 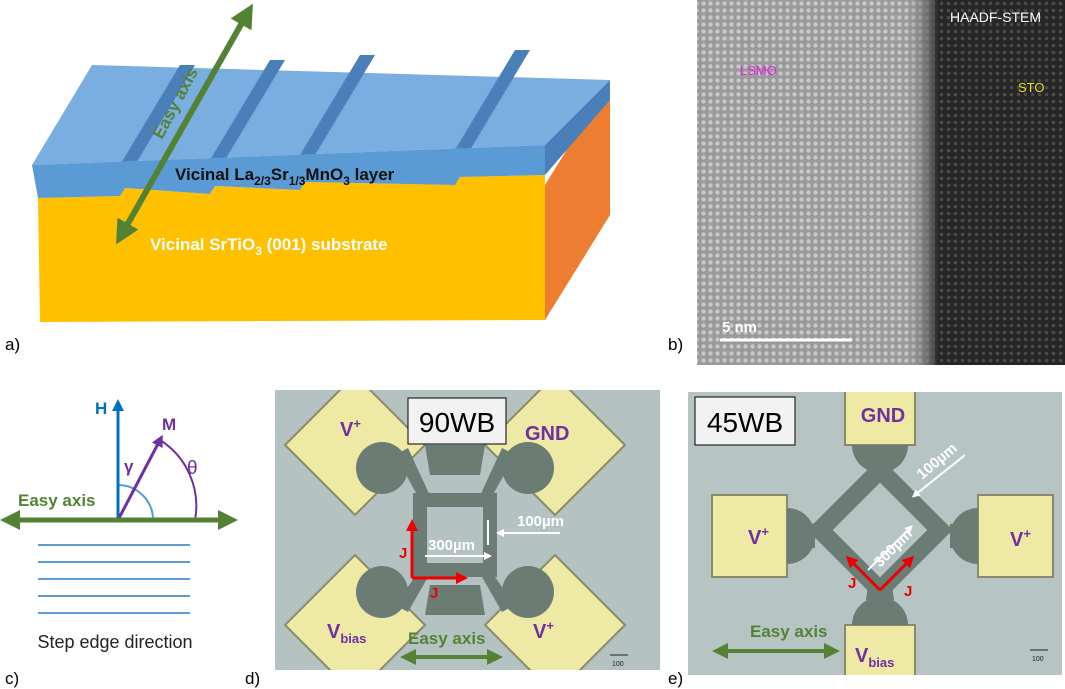 I want to click on gamma-label: γ, so click(x=129, y=466).